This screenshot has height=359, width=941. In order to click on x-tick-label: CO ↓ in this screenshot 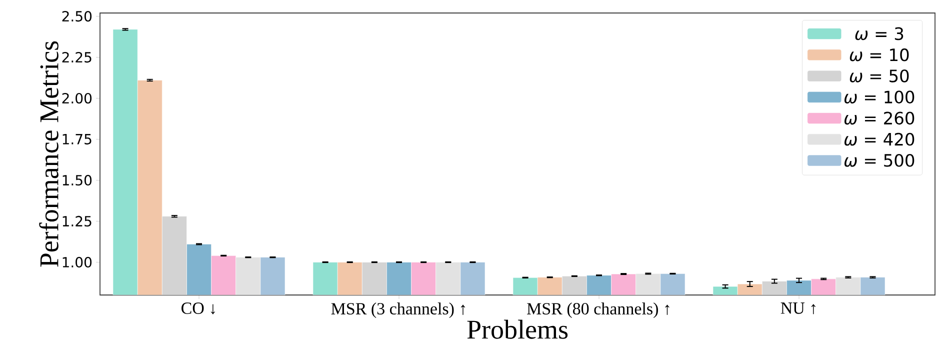, I will do `click(198, 308)`.